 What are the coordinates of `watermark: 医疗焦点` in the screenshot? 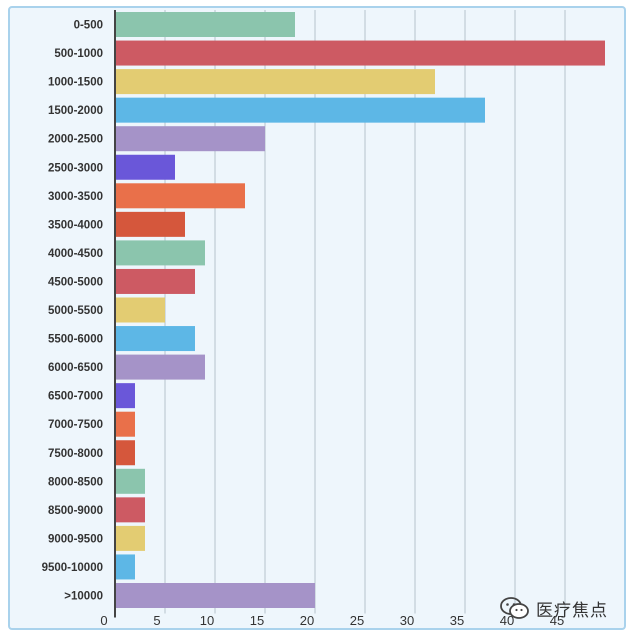 It's located at (554, 608).